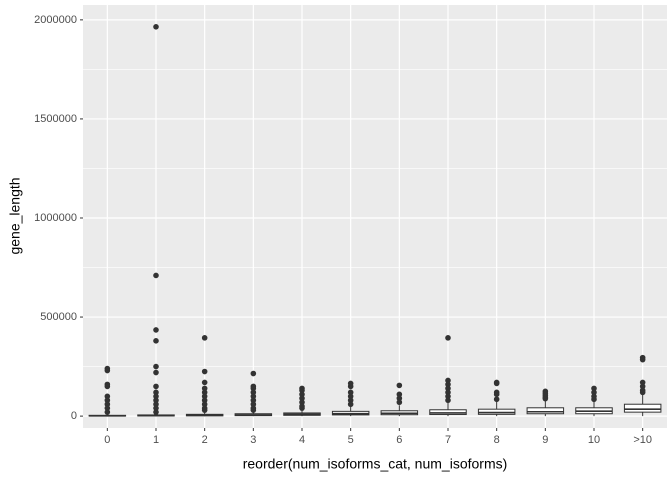 This screenshot has height=480, width=672. What do you see at coordinates (545, 440) in the screenshot?
I see `x-tick-label: 9` at bounding box center [545, 440].